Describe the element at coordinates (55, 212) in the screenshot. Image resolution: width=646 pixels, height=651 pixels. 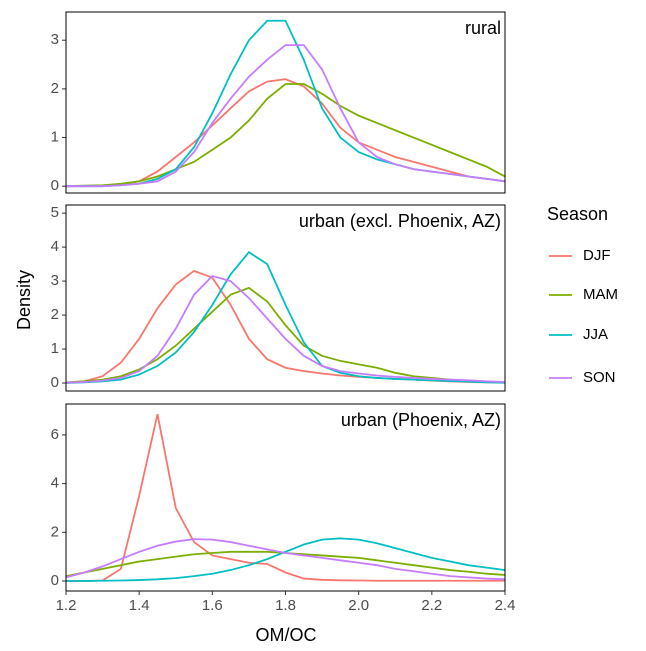
I see `y-tick-label: 5` at that location.